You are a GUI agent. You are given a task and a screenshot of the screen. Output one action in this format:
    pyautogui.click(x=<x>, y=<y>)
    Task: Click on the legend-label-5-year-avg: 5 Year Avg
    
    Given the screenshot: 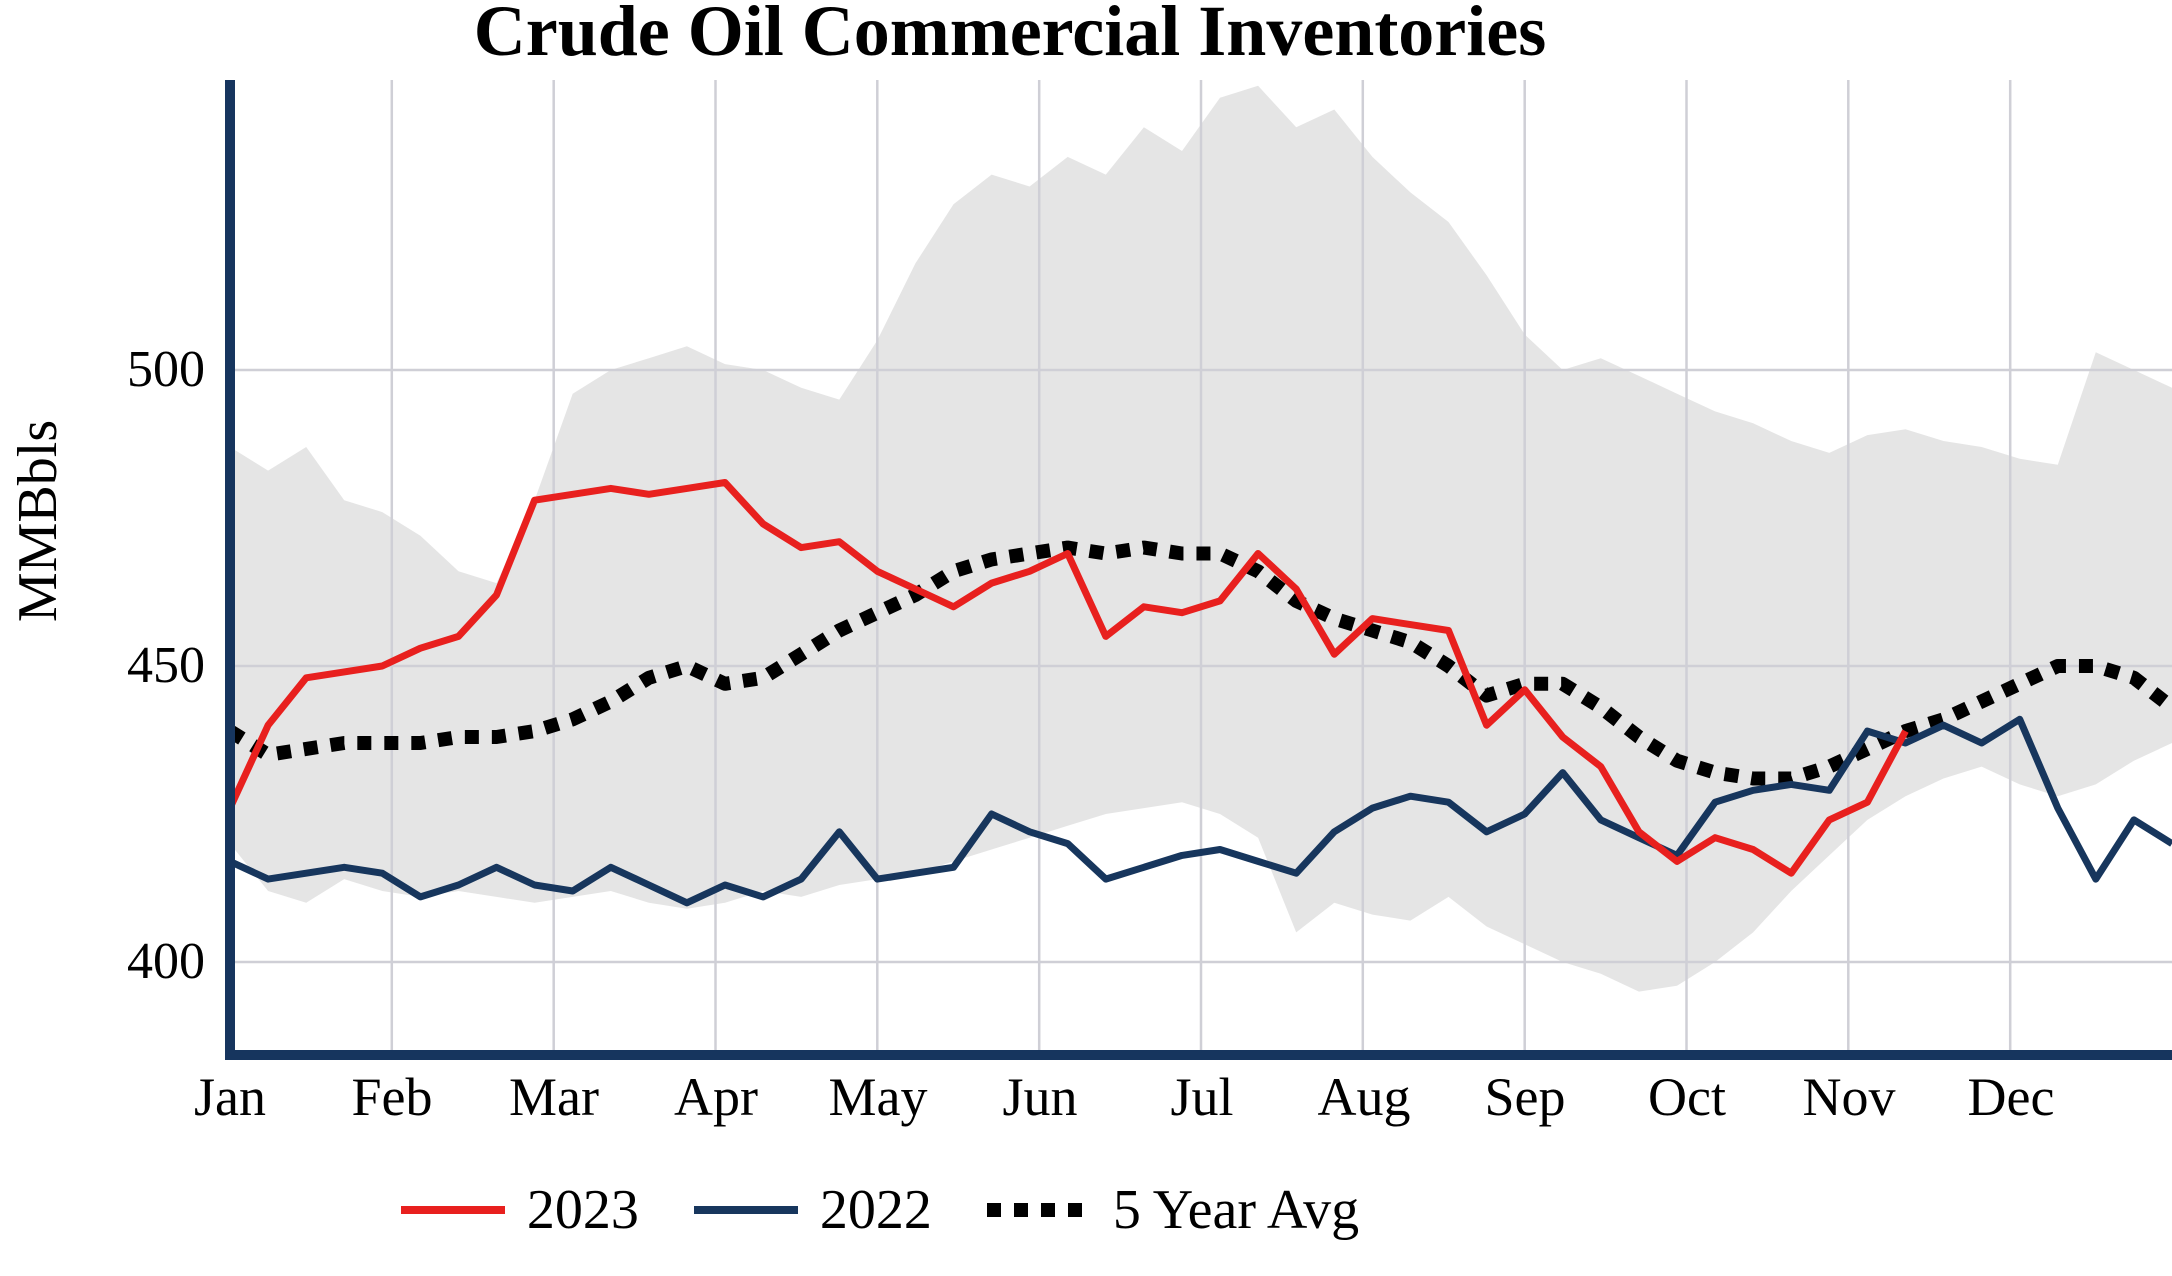 What is the action you would take?
    pyautogui.click(x=1236, y=1210)
    